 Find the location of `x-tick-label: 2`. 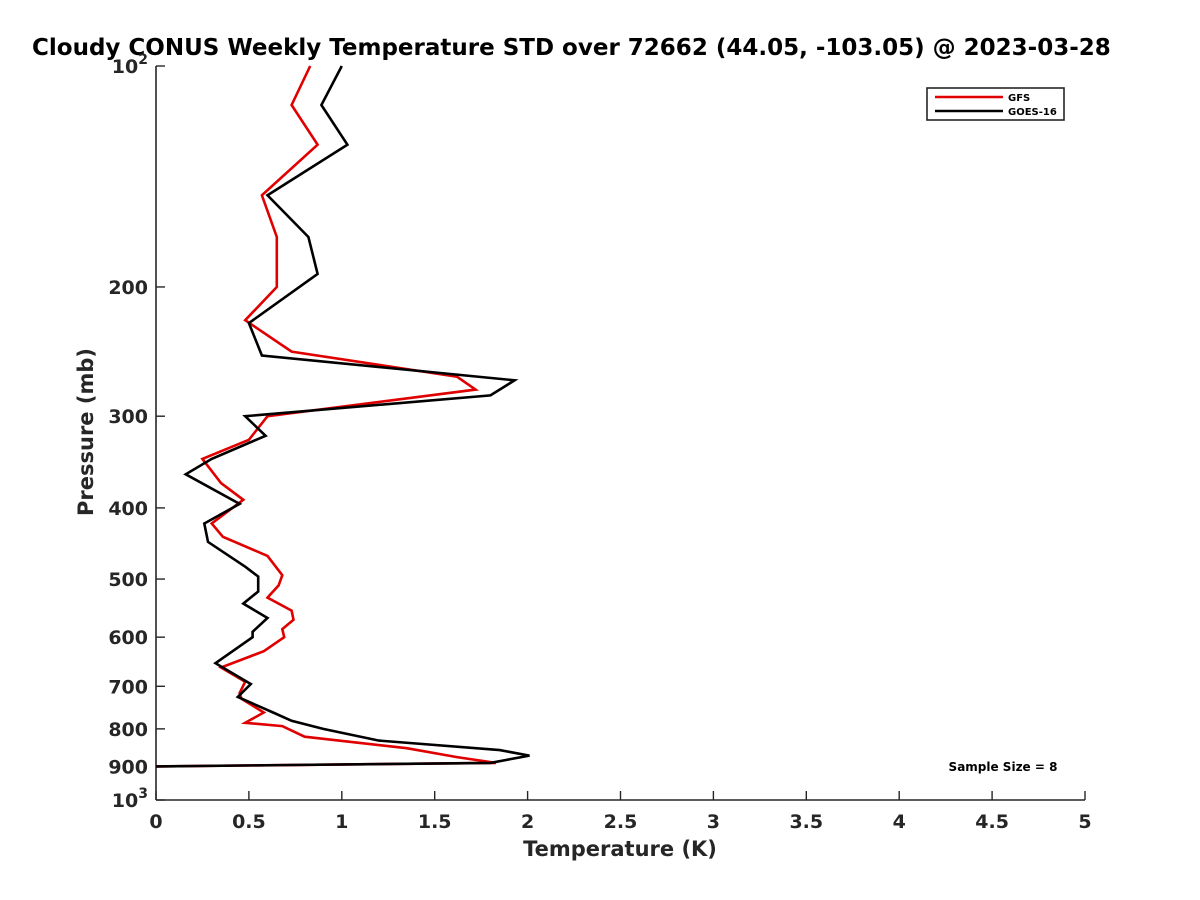

x-tick-label: 2 is located at coordinates (527, 822).